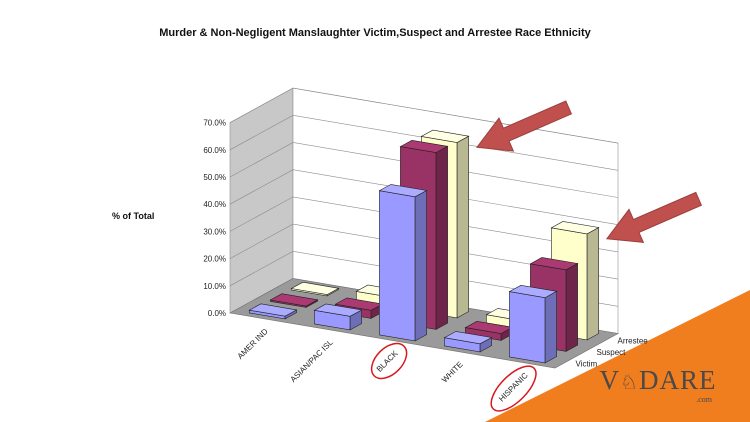 Image resolution: width=750 pixels, height=422 pixels. What do you see at coordinates (133, 216) in the screenshot?
I see `y-axis-label: % of Total` at bounding box center [133, 216].